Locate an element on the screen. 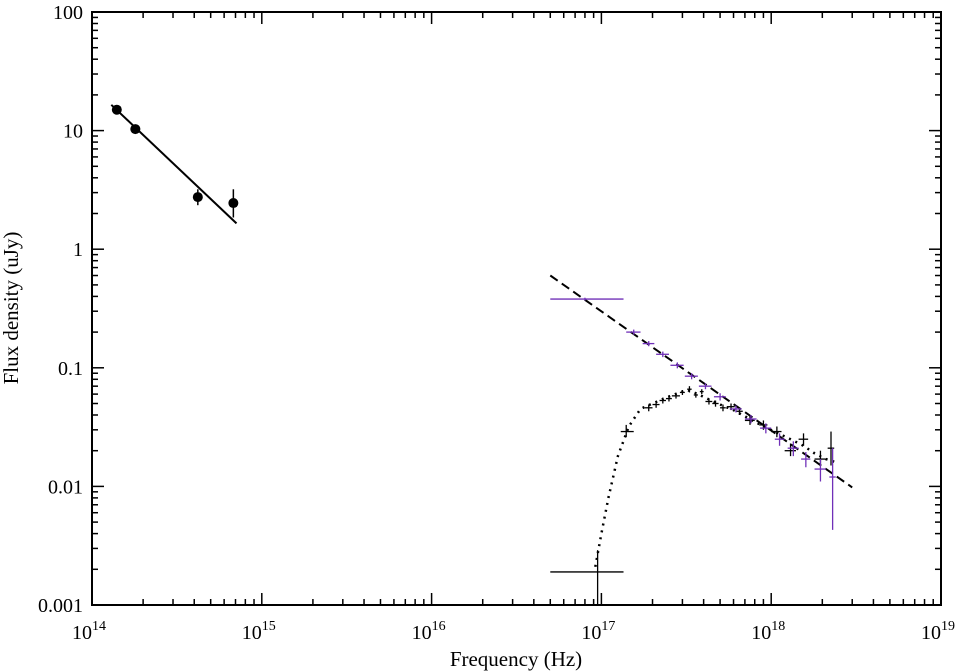 Image resolution: width=964 pixels, height=672 pixels. solid-line is located at coordinates (174, 164).